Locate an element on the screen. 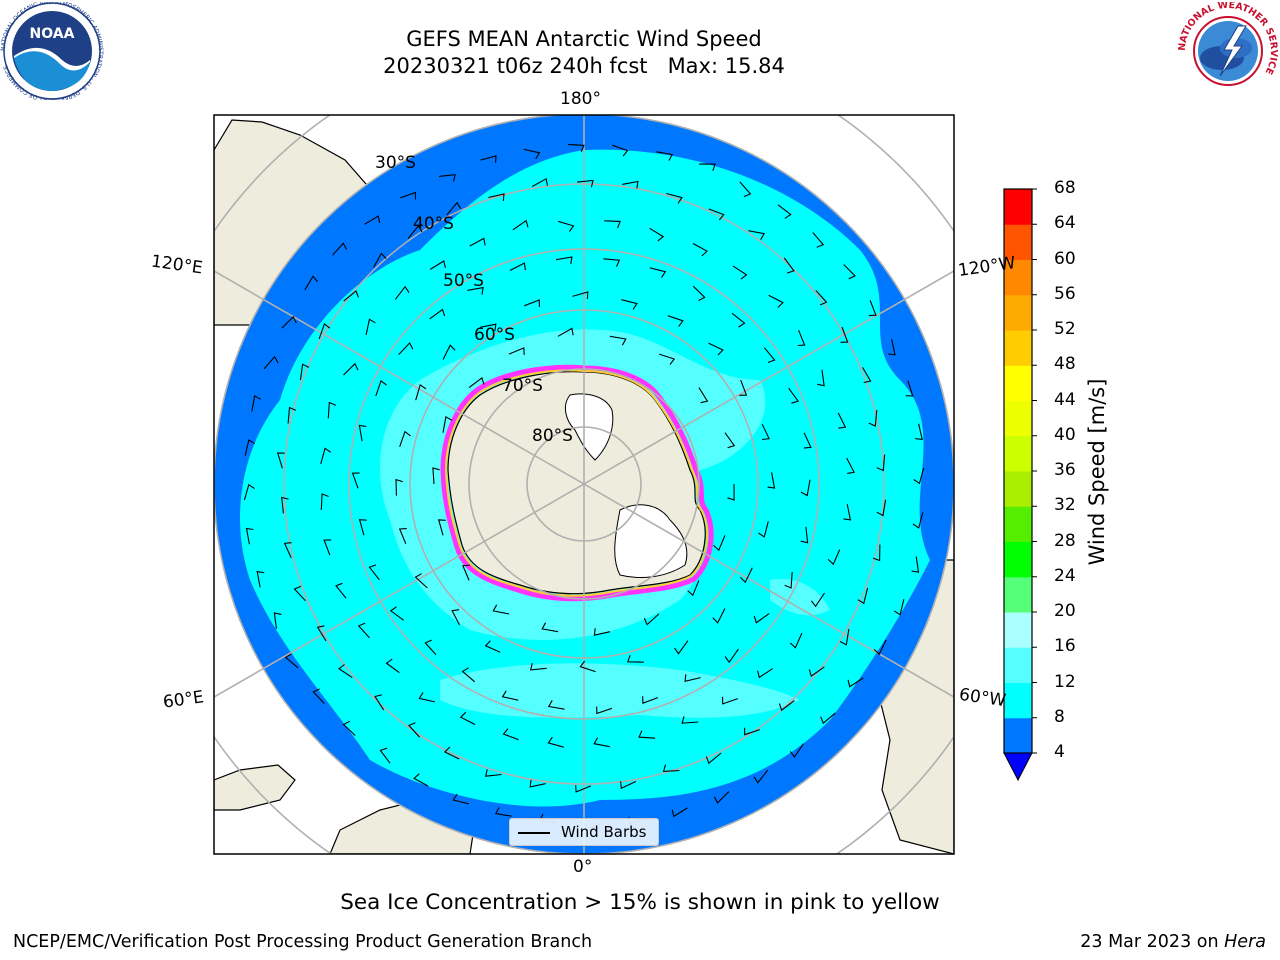  nws-logo: NATIONAL WEATHER SERVICE is located at coordinates (1228, 50).